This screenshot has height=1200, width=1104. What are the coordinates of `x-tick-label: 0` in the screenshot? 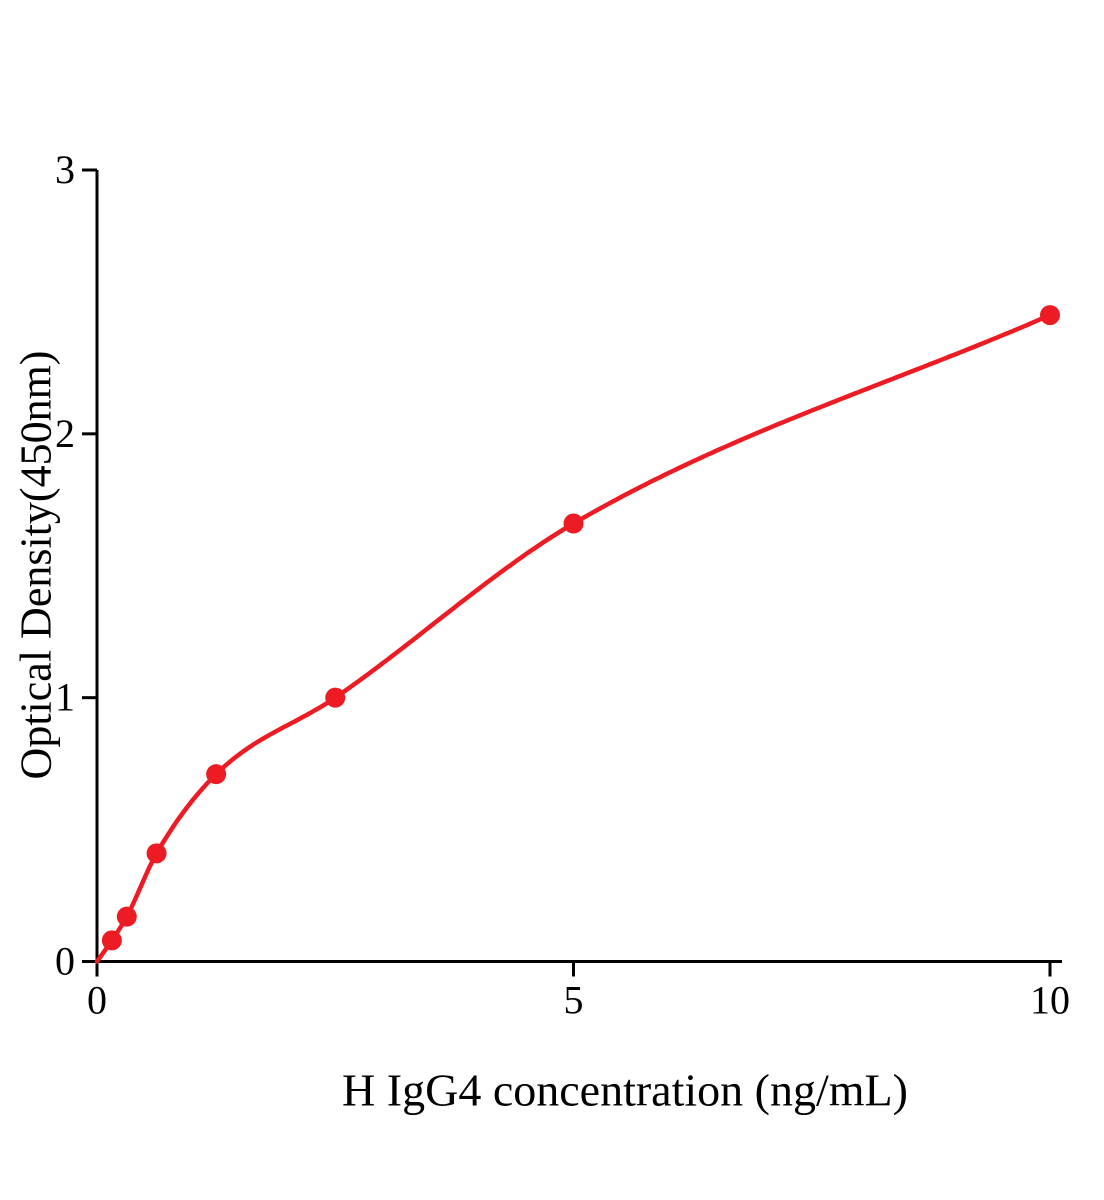 It's located at (97, 1000).